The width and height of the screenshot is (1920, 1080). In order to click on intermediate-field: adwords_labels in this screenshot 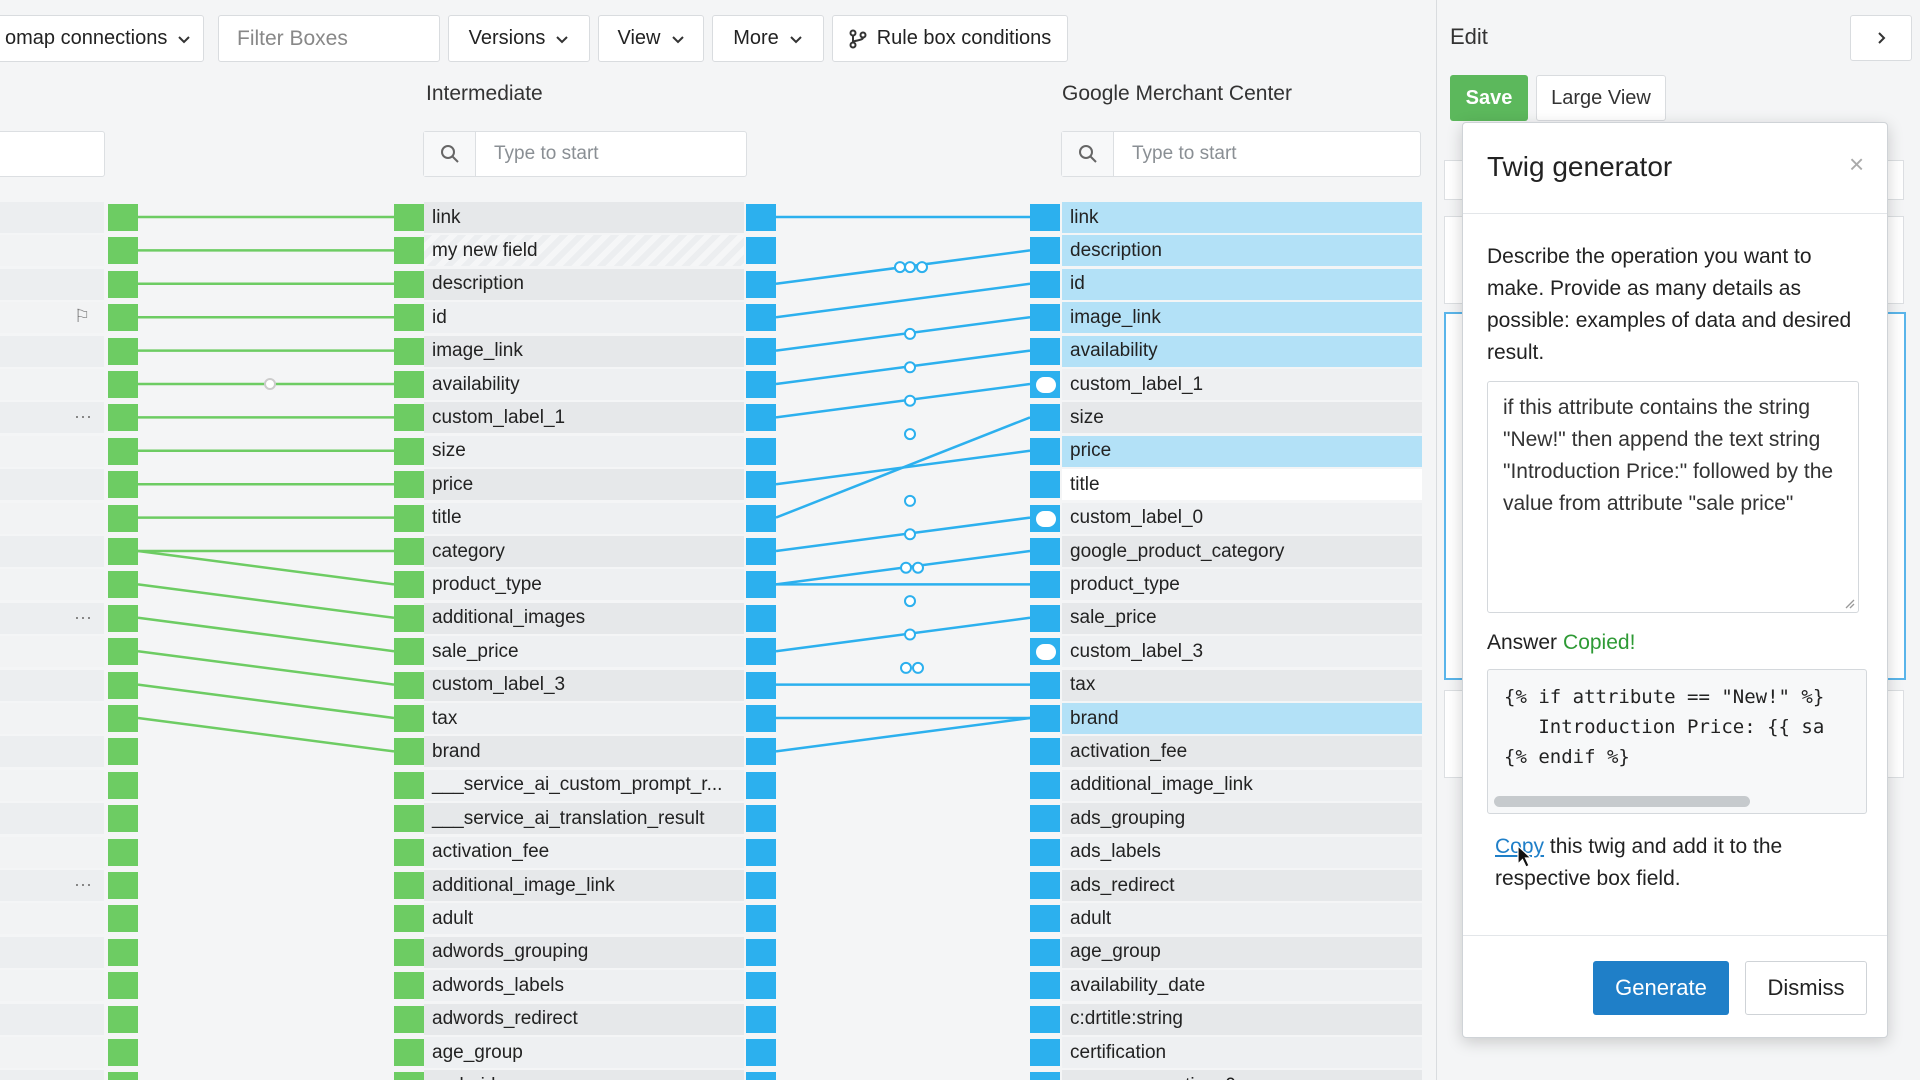, I will do `click(584, 986)`.